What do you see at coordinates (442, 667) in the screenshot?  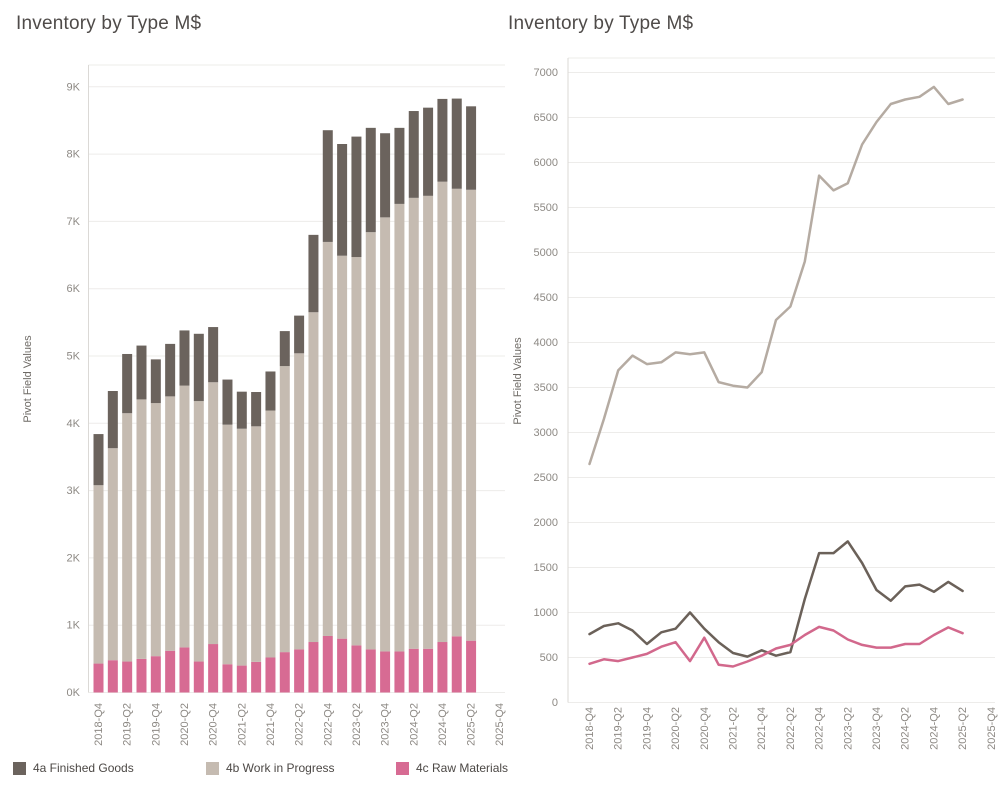 I see `bar-segment-4c-2024-Q4` at bounding box center [442, 667].